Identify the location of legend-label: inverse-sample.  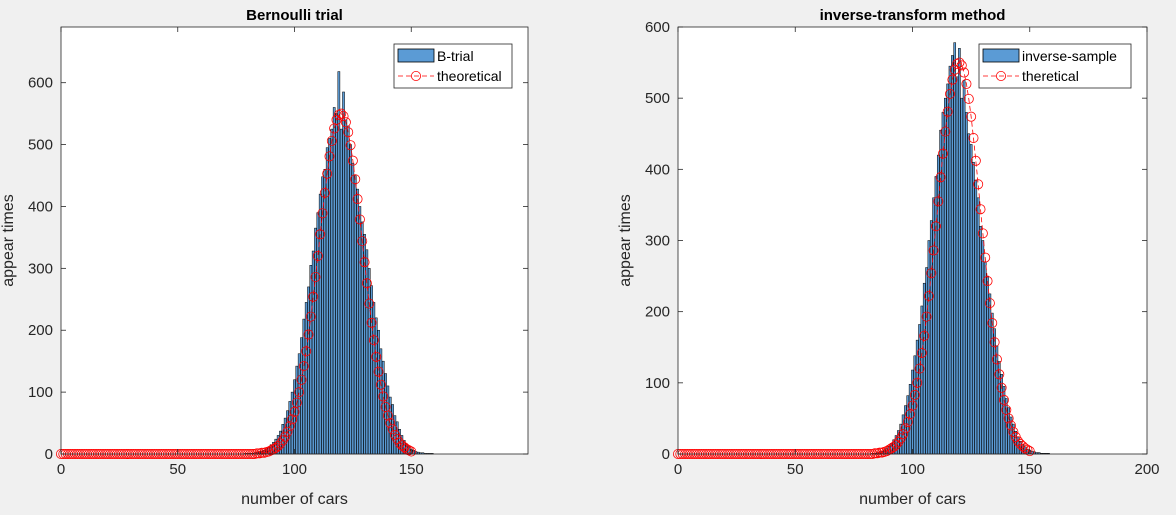
(1069, 56).